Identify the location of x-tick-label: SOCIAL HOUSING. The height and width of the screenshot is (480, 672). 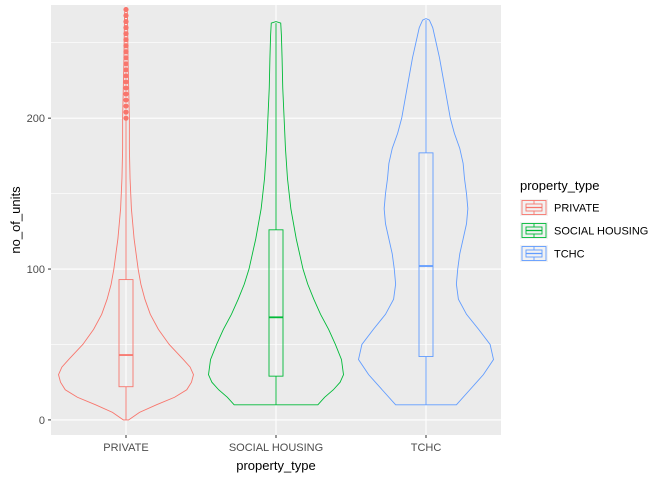
(276, 448).